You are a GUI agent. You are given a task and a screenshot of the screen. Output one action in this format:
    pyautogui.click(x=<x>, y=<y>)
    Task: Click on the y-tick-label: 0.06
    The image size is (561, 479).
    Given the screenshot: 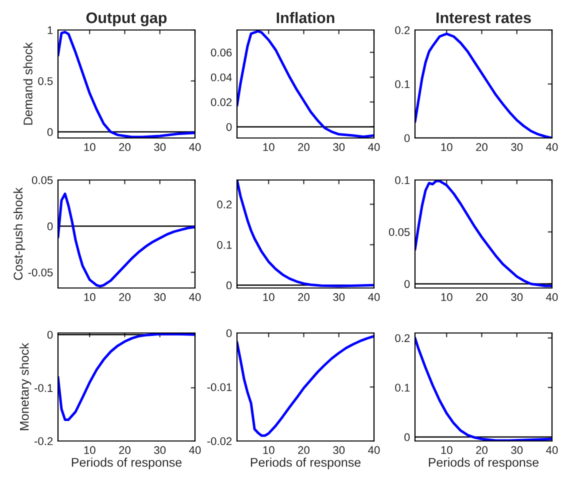 What is the action you would take?
    pyautogui.click(x=221, y=52)
    